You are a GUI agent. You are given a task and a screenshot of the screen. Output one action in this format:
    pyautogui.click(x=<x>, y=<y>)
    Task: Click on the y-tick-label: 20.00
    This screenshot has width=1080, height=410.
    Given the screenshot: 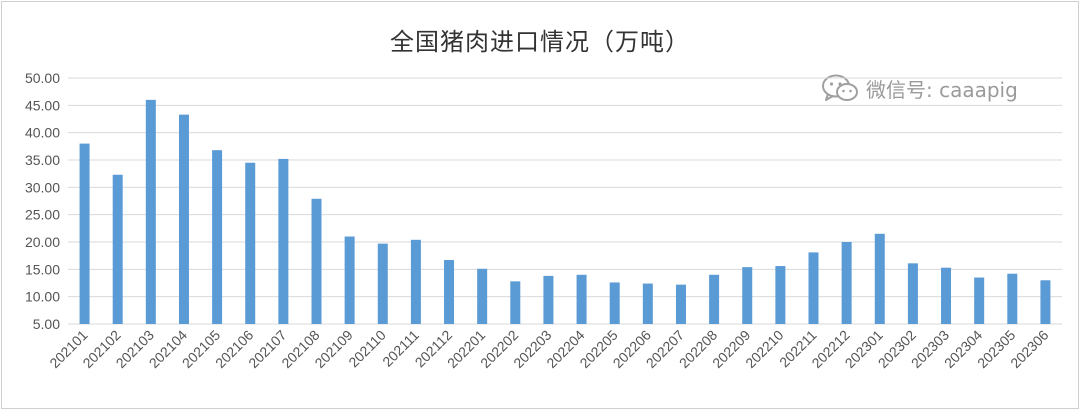 What is the action you would take?
    pyautogui.click(x=42, y=242)
    